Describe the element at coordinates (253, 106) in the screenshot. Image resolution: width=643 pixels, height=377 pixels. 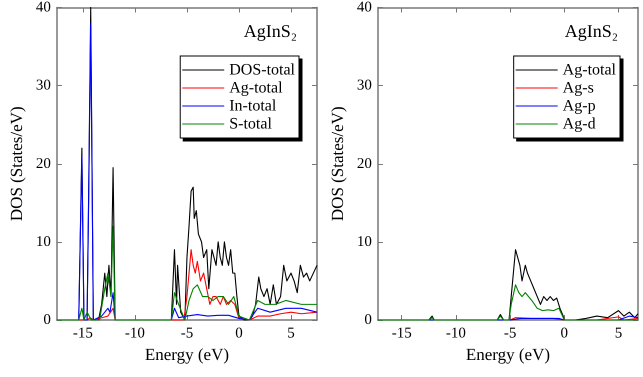
I see `legend-label: In-total` at that location.